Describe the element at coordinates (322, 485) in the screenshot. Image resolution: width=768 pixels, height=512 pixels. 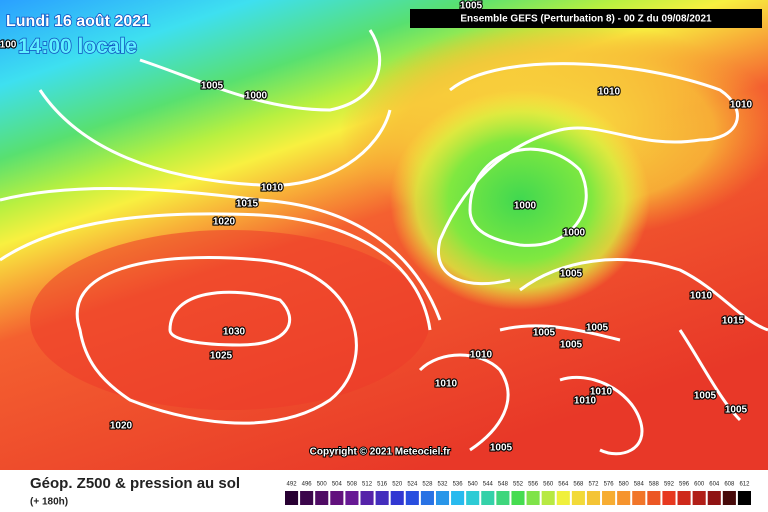
I see `scale-label: 500` at that location.